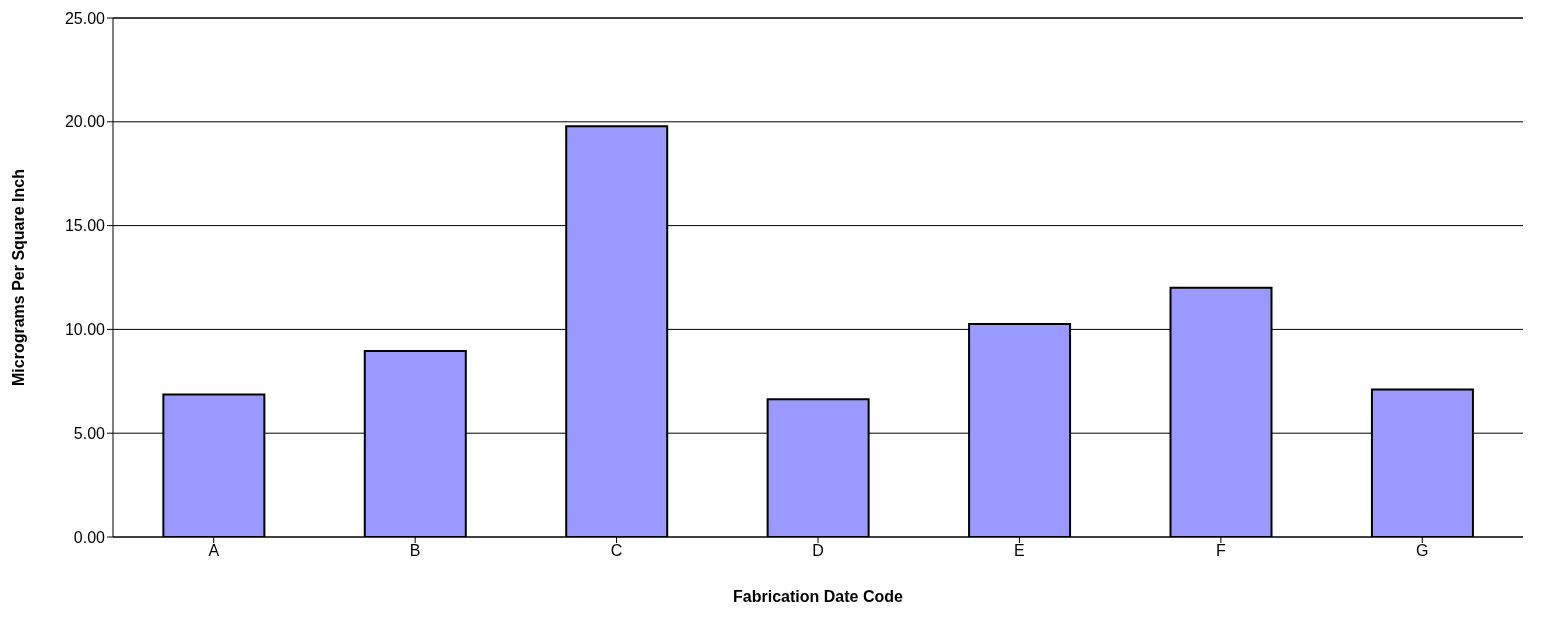 This screenshot has width=1541, height=625. Describe the element at coordinates (85, 18) in the screenshot. I see `y-tick-label: 25.00` at that location.